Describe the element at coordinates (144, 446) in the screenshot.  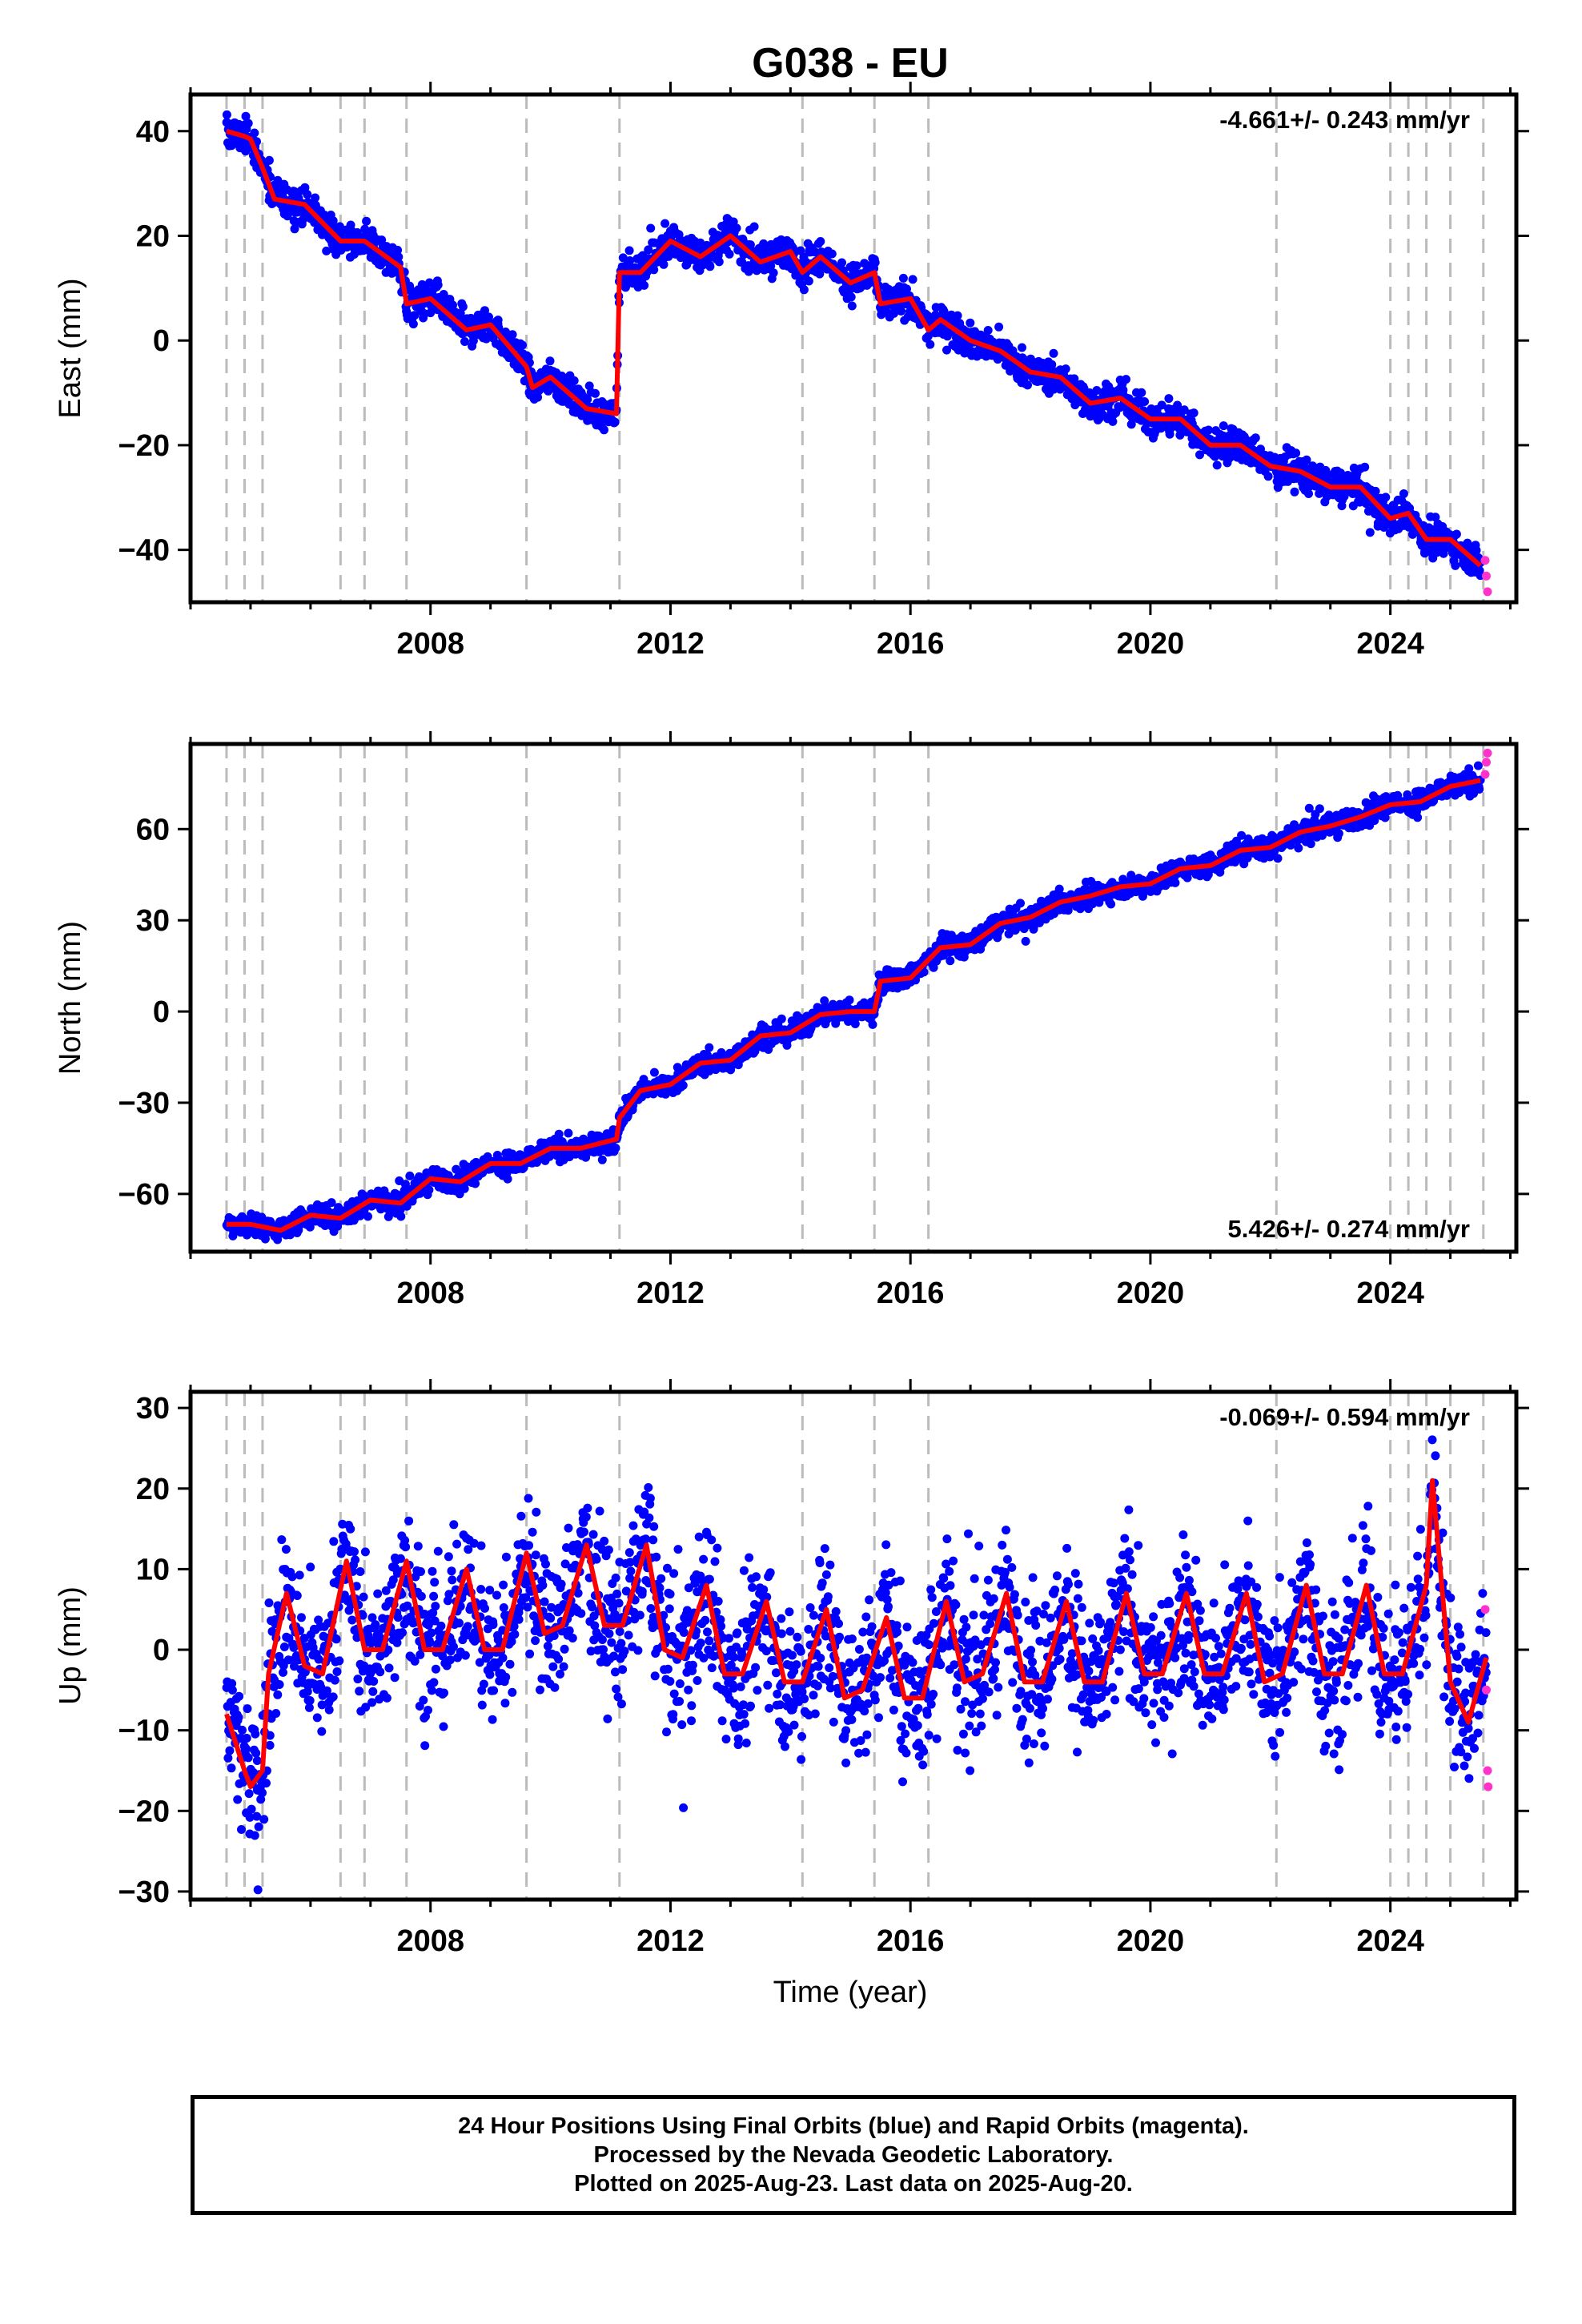
I see `y-tick-label: −20` at that location.